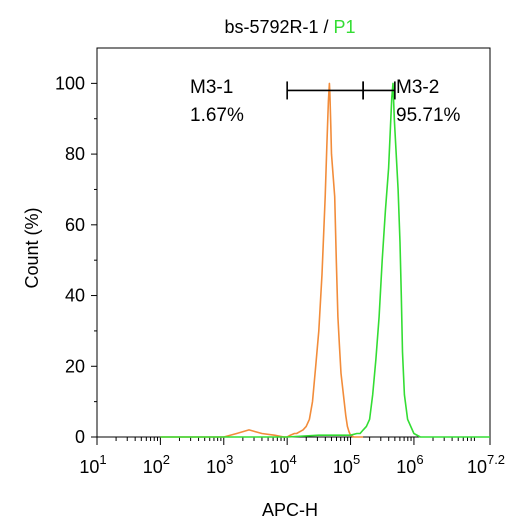 This screenshot has height=531, width=526. I want to click on y-tick-label: 60, so click(75, 225).